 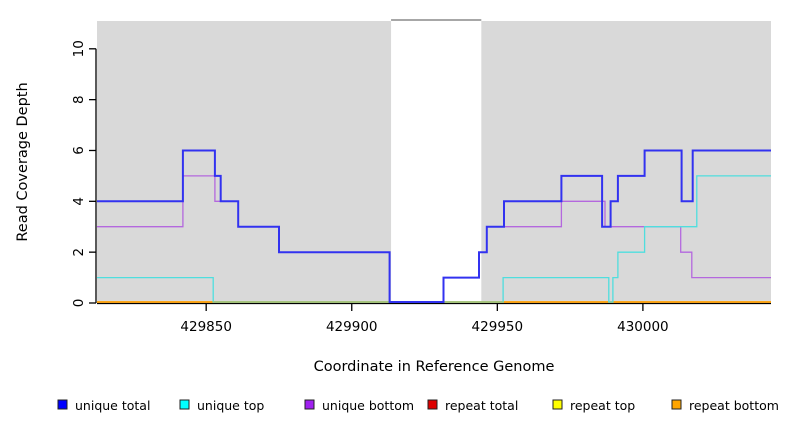 What do you see at coordinates (734, 405) in the screenshot?
I see `legend-label-repeat-bottom: repeat bottom` at bounding box center [734, 405].